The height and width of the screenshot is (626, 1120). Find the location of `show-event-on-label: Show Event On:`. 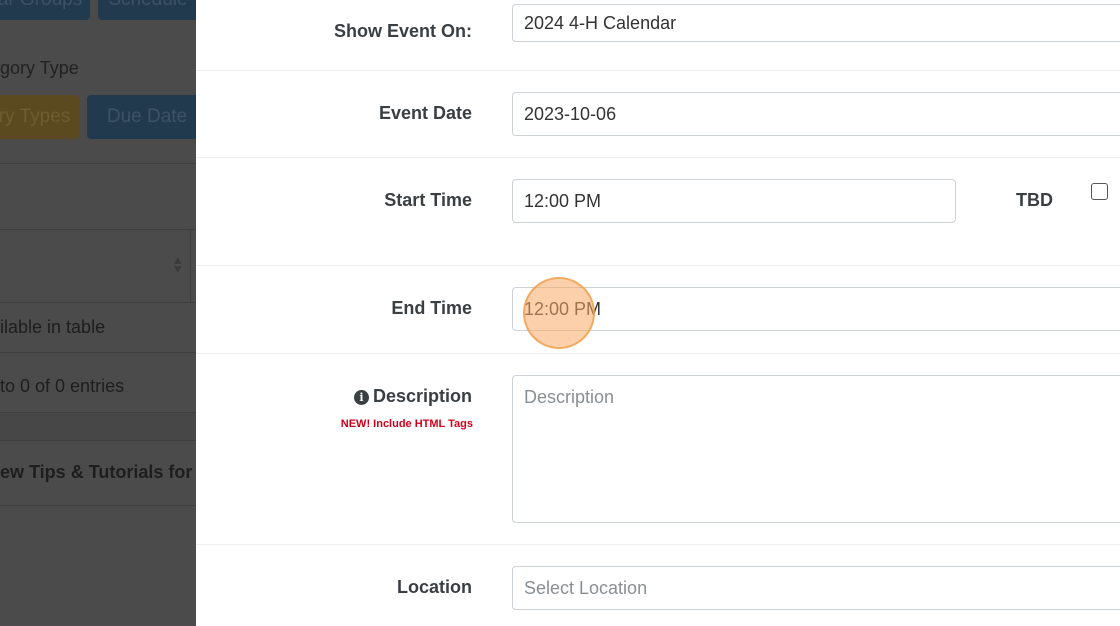

show-event-on-label: Show Event On: is located at coordinates (402, 31).